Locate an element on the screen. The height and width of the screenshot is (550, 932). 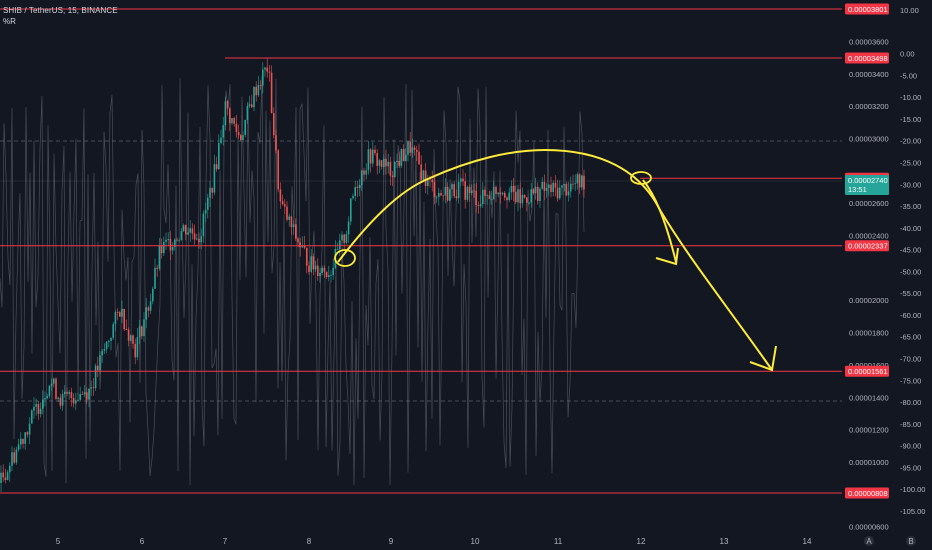
price-level-tag-label: 0.00002337 is located at coordinates (868, 246).